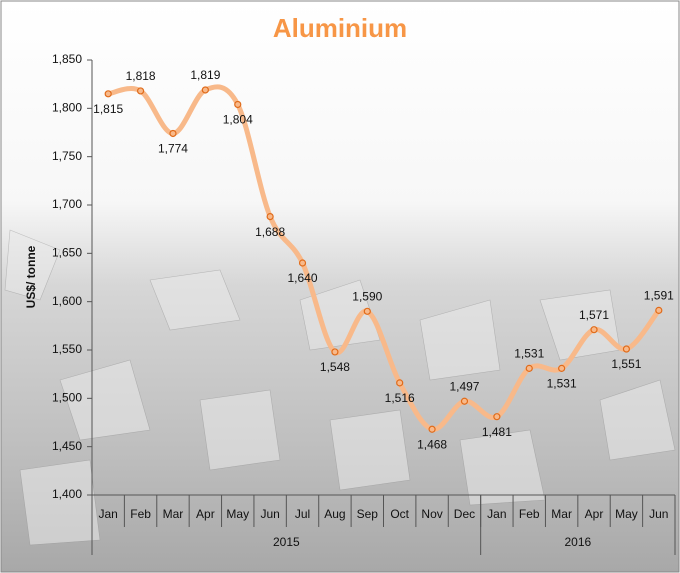 This screenshot has width=680, height=573. What do you see at coordinates (432, 444) in the screenshot?
I see `data-label: 1,468` at bounding box center [432, 444].